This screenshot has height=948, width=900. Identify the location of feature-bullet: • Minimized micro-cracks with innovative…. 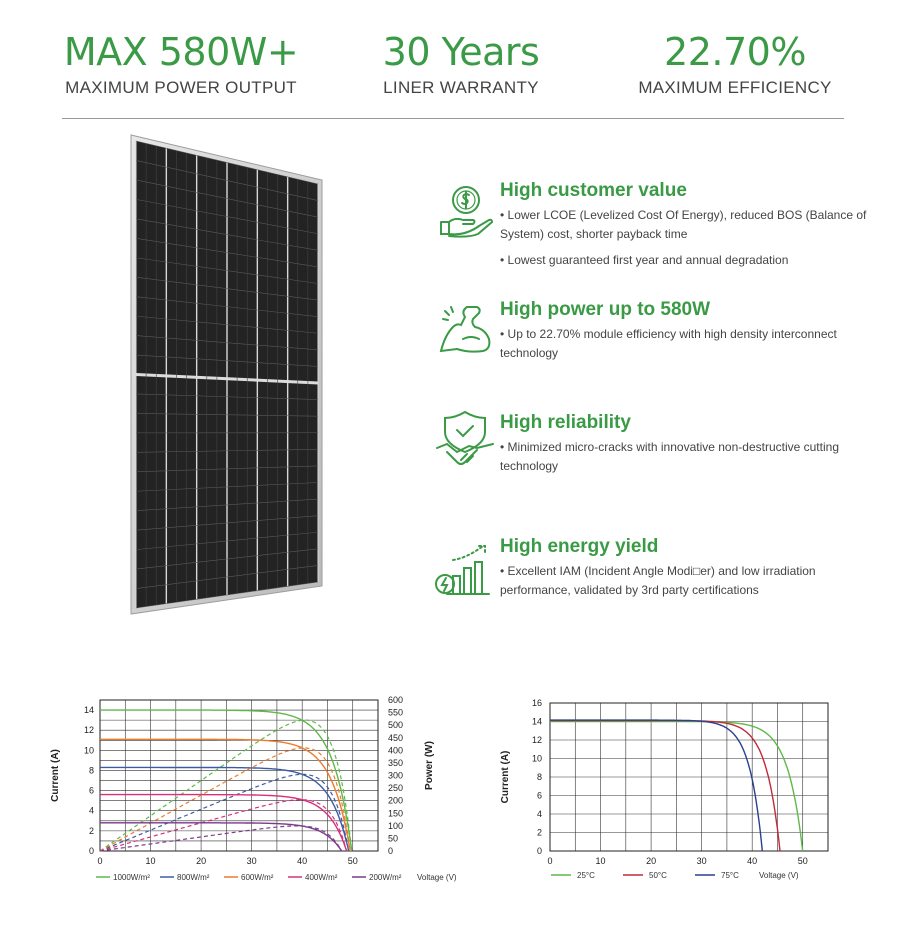
(669, 456).